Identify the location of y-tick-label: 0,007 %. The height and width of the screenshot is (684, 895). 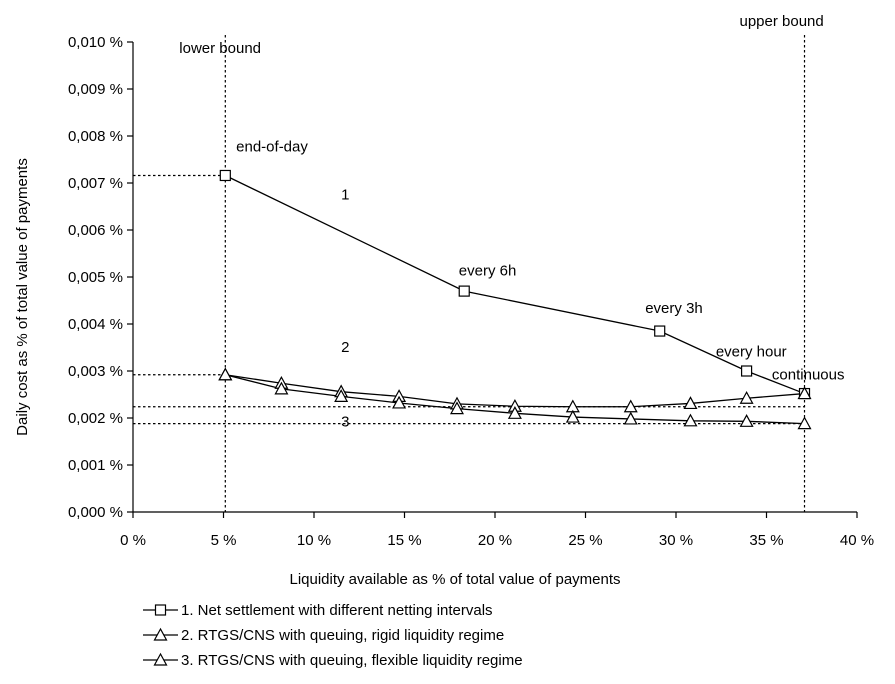
(95, 183).